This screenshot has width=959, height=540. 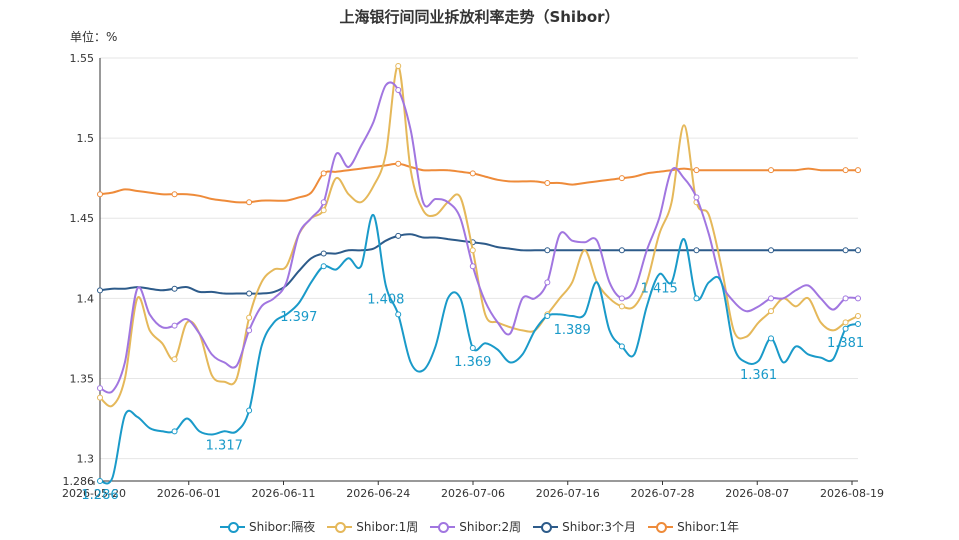 What do you see at coordinates (757, 493) in the screenshot?
I see `x-tick-label: 2026-08-07` at bounding box center [757, 493].